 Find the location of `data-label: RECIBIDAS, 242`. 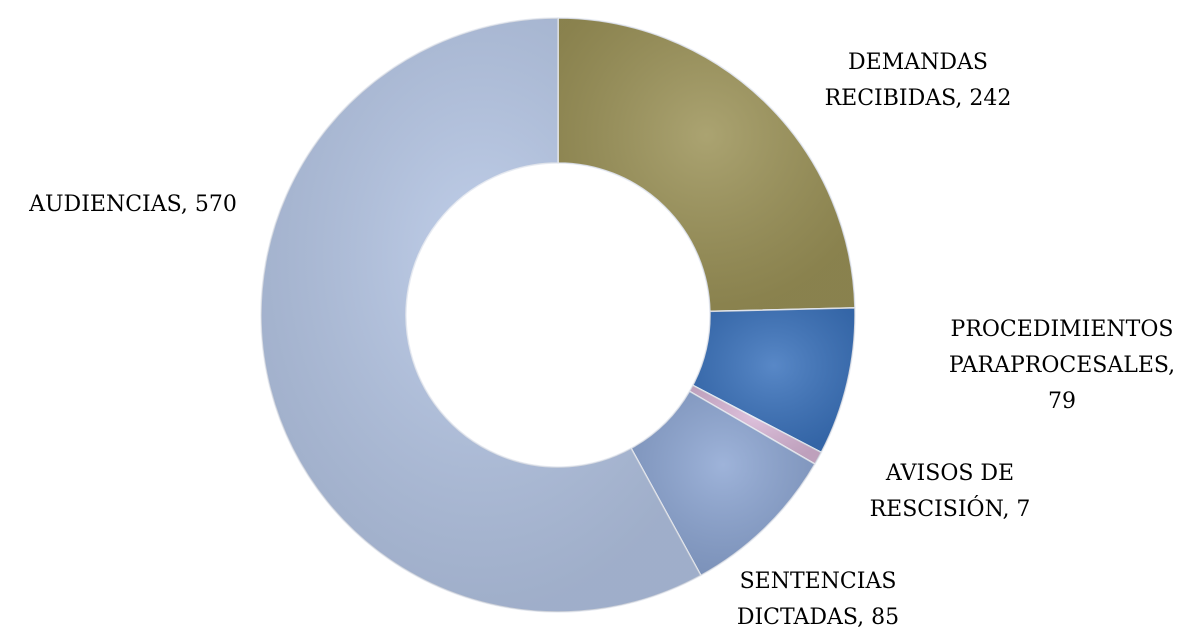

data-label: RECIBIDAS, 242 is located at coordinates (918, 98).